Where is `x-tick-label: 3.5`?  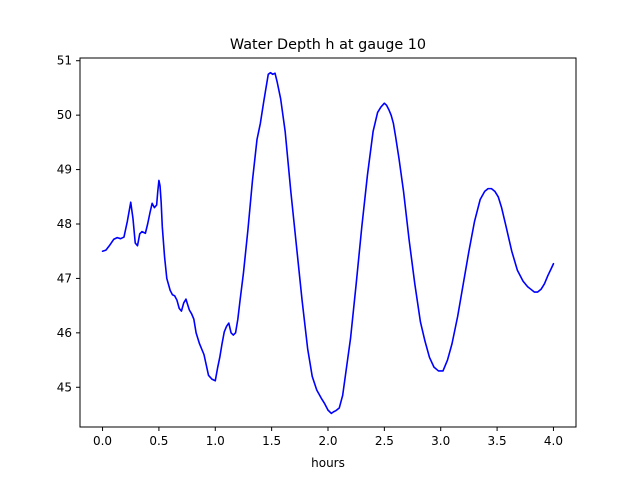
x-tick-label: 3.5 is located at coordinates (497, 441).